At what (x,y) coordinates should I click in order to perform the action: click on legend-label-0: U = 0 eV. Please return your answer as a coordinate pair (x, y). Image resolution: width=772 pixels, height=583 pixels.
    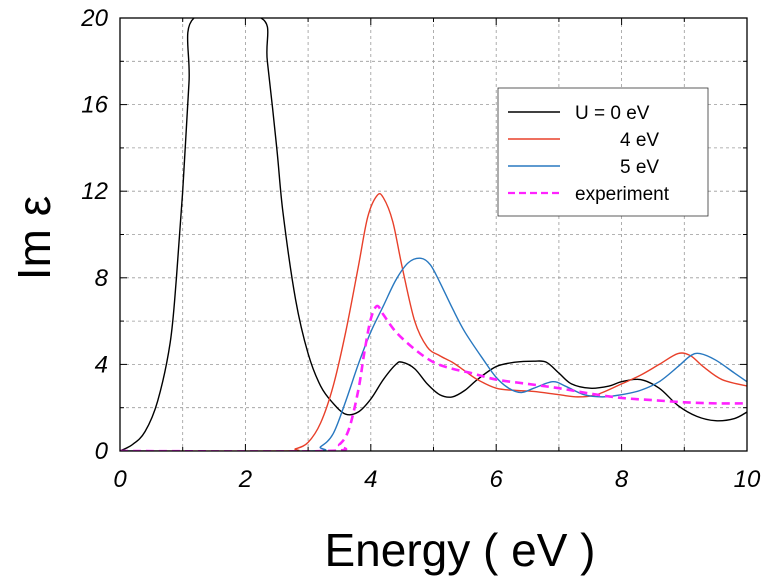
    Looking at the image, I should click on (612, 113).